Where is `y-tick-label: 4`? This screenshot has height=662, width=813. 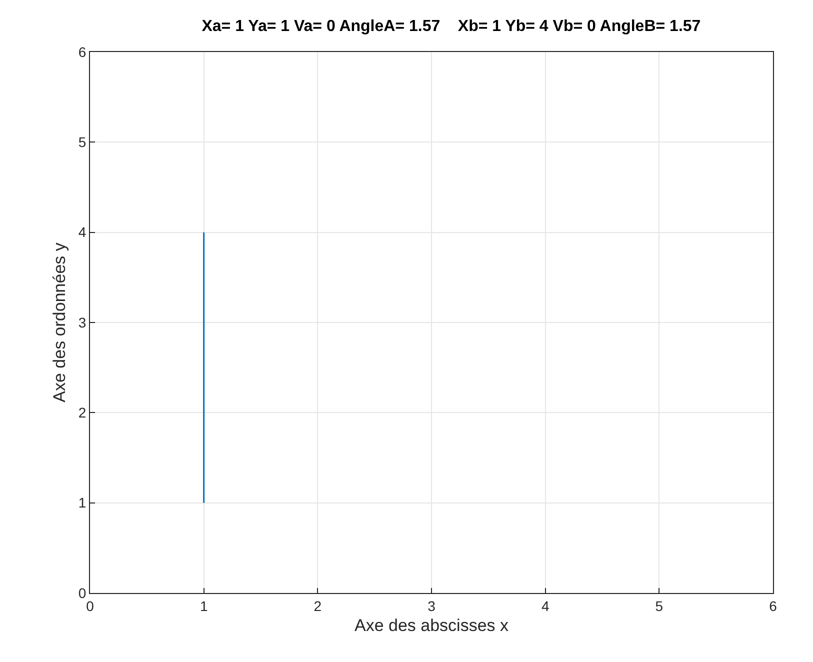
y-tick-label: 4 is located at coordinates (82, 232).